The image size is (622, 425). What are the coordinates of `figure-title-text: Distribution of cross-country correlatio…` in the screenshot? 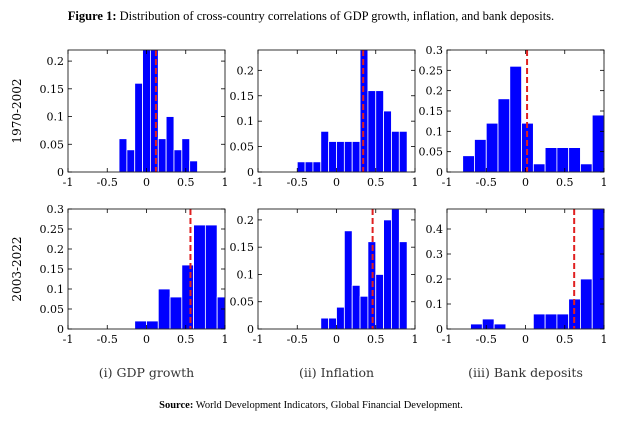 It's located at (335, 16).